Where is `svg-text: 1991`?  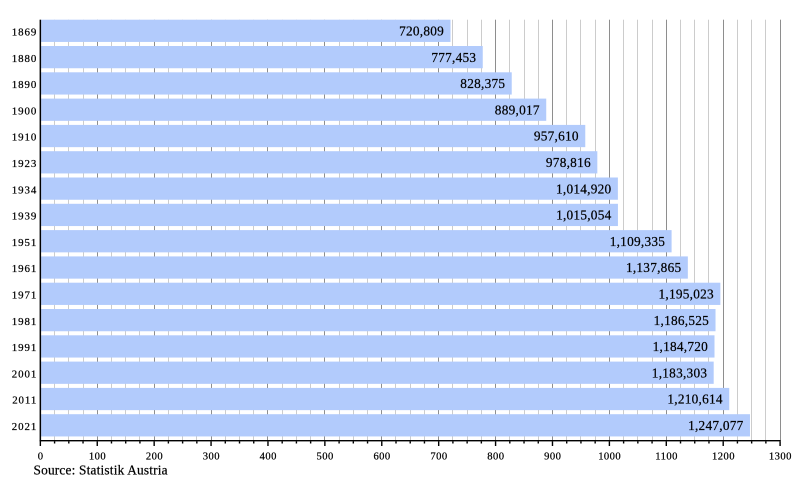
svg-text: 1991 is located at coordinates (24, 348).